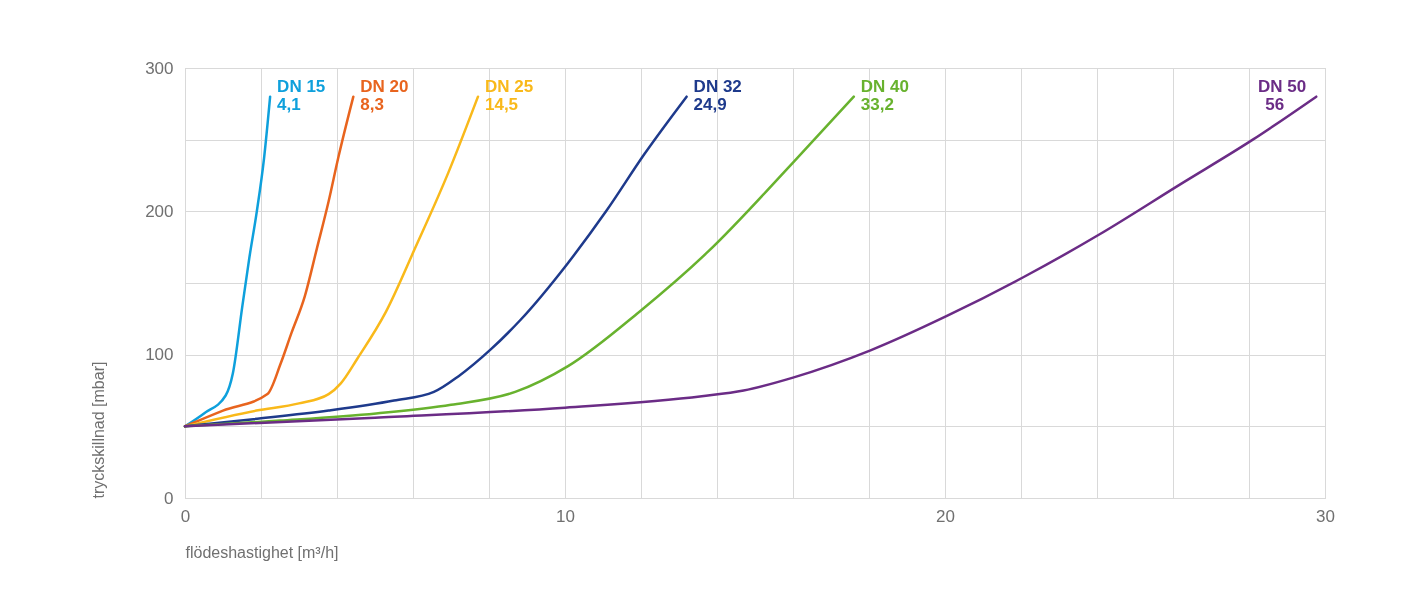  I want to click on series-label: DN 25, so click(509, 86).